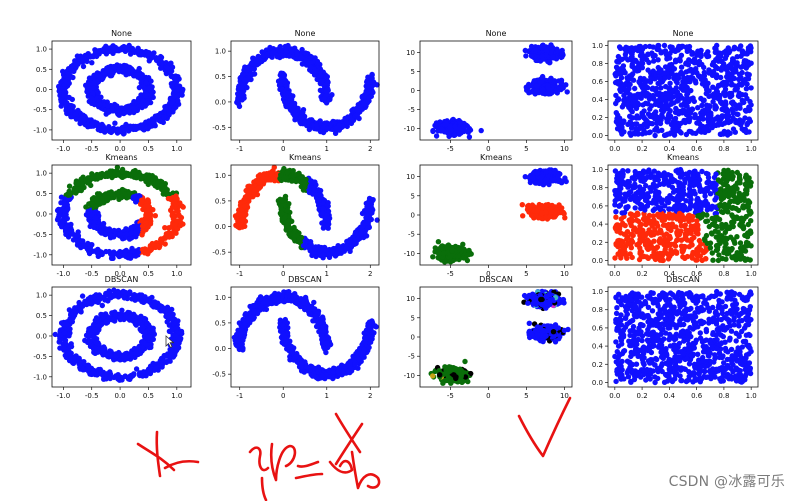 The width and height of the screenshot is (797, 501). I want to click on x-tick-label: -1.0, so click(64, 149).